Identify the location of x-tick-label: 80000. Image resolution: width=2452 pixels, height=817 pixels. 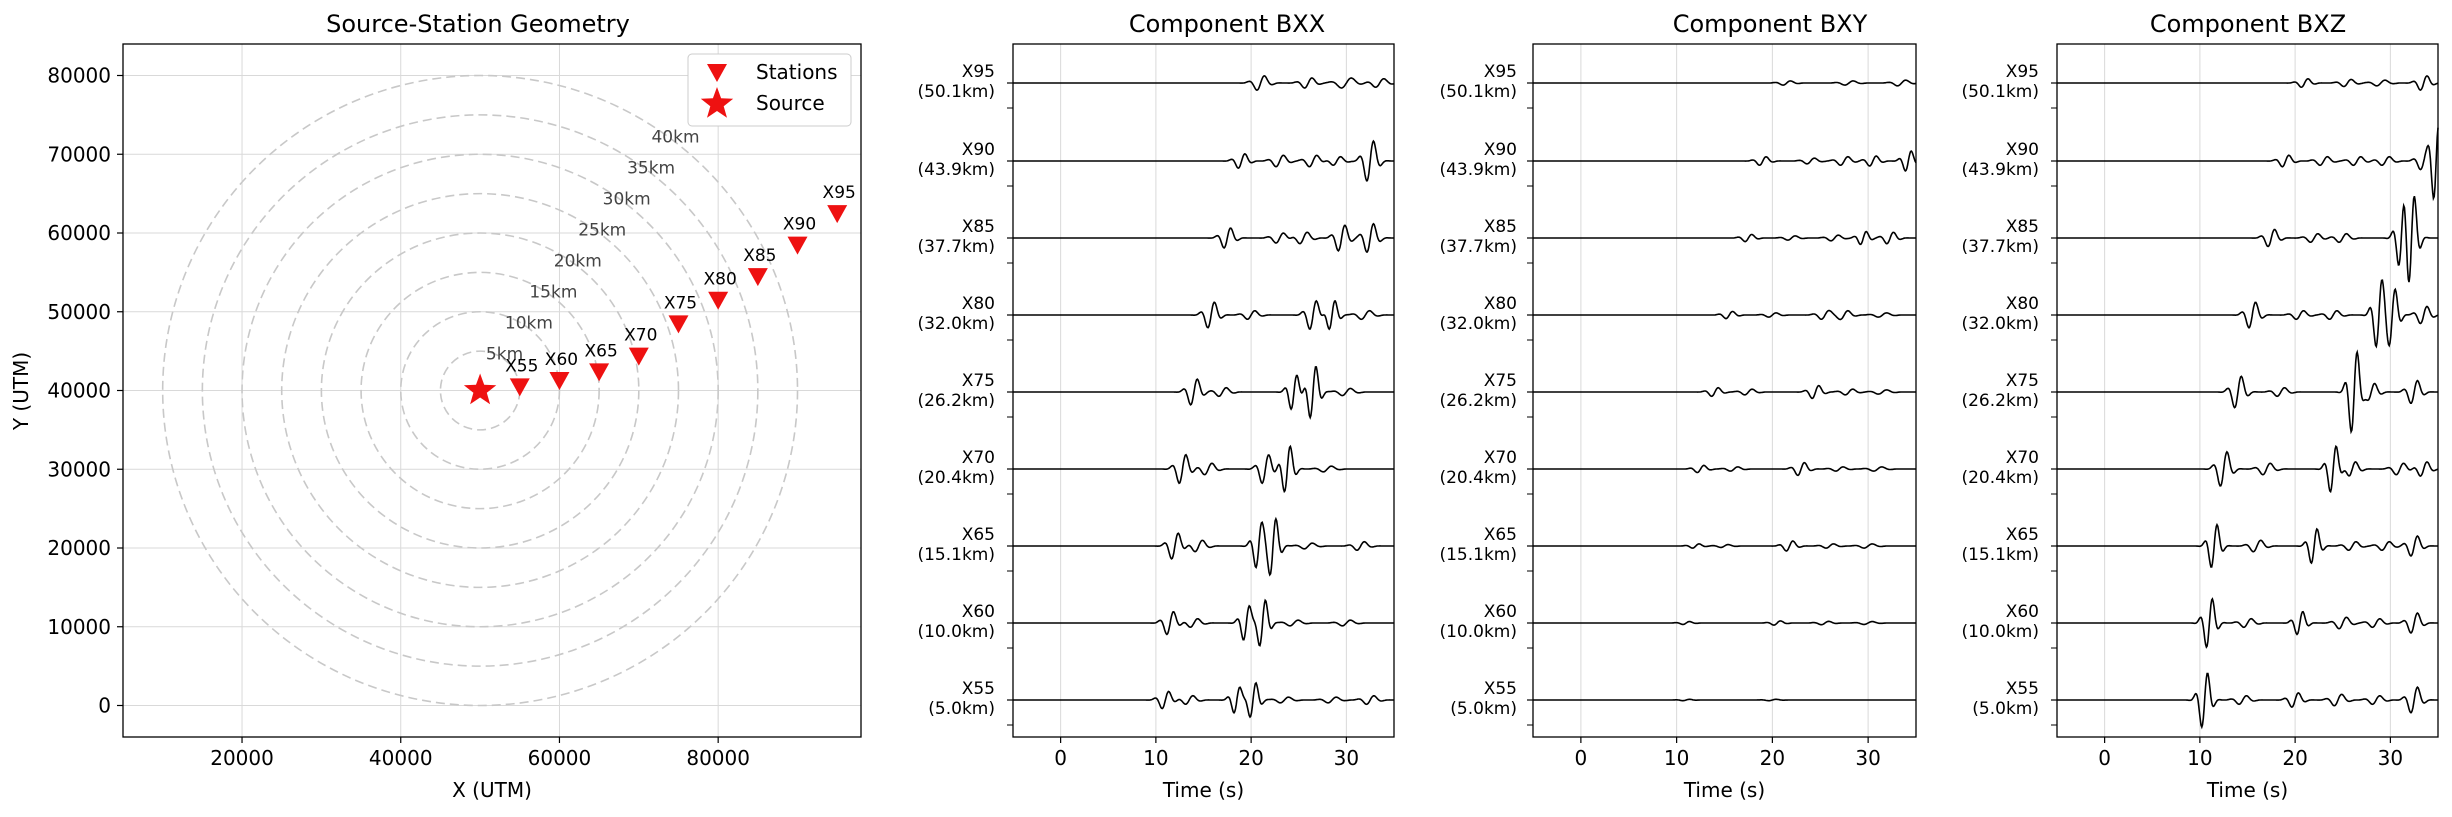
(718, 758).